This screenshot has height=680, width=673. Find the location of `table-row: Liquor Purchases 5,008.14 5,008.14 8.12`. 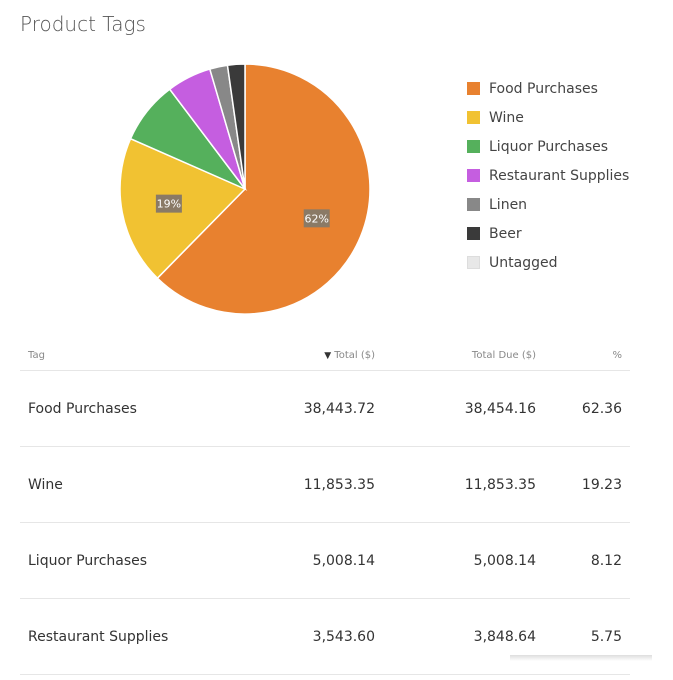

table-row: Liquor Purchases 5,008.14 5,008.14 8.12 is located at coordinates (325, 560).